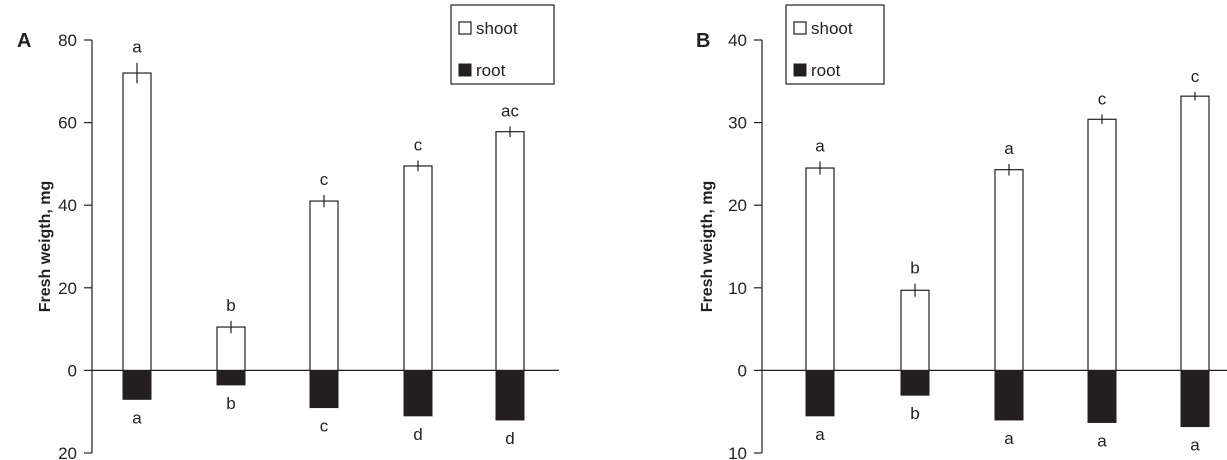  Describe the element at coordinates (67, 123) in the screenshot. I see `y-tick-label: 60` at that location.